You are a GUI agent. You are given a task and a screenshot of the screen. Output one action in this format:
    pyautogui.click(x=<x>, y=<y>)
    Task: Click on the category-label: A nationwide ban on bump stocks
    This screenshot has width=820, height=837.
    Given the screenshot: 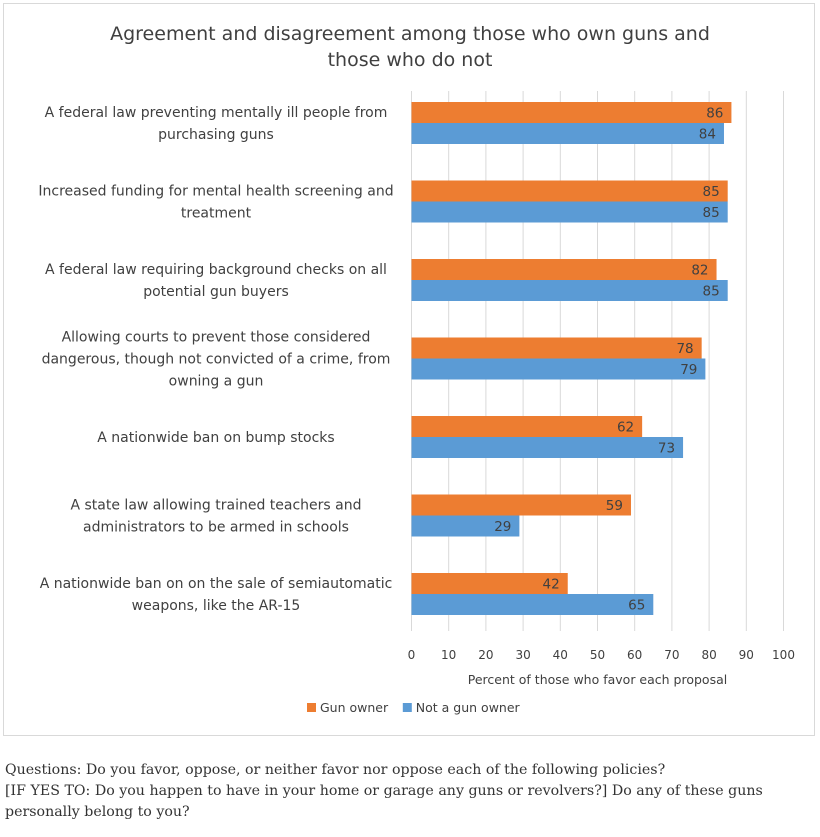 What is the action you would take?
    pyautogui.click(x=215, y=438)
    